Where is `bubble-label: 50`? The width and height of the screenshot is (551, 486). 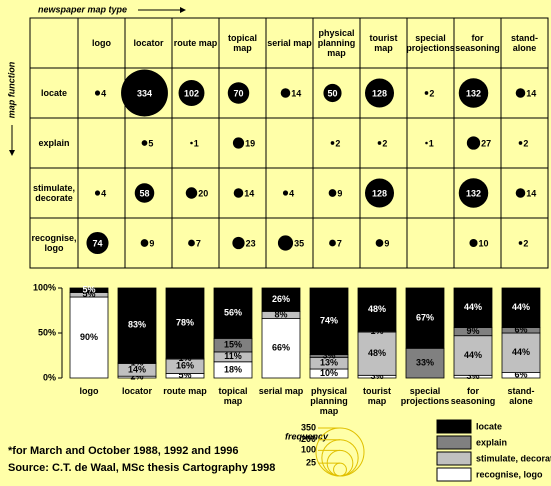
bubble-label: 50 is located at coordinates (332, 93).